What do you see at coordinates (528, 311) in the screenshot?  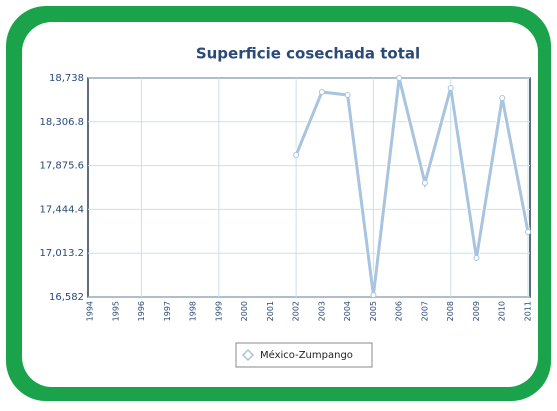 I see `x-tick-label: 2011` at bounding box center [528, 311].